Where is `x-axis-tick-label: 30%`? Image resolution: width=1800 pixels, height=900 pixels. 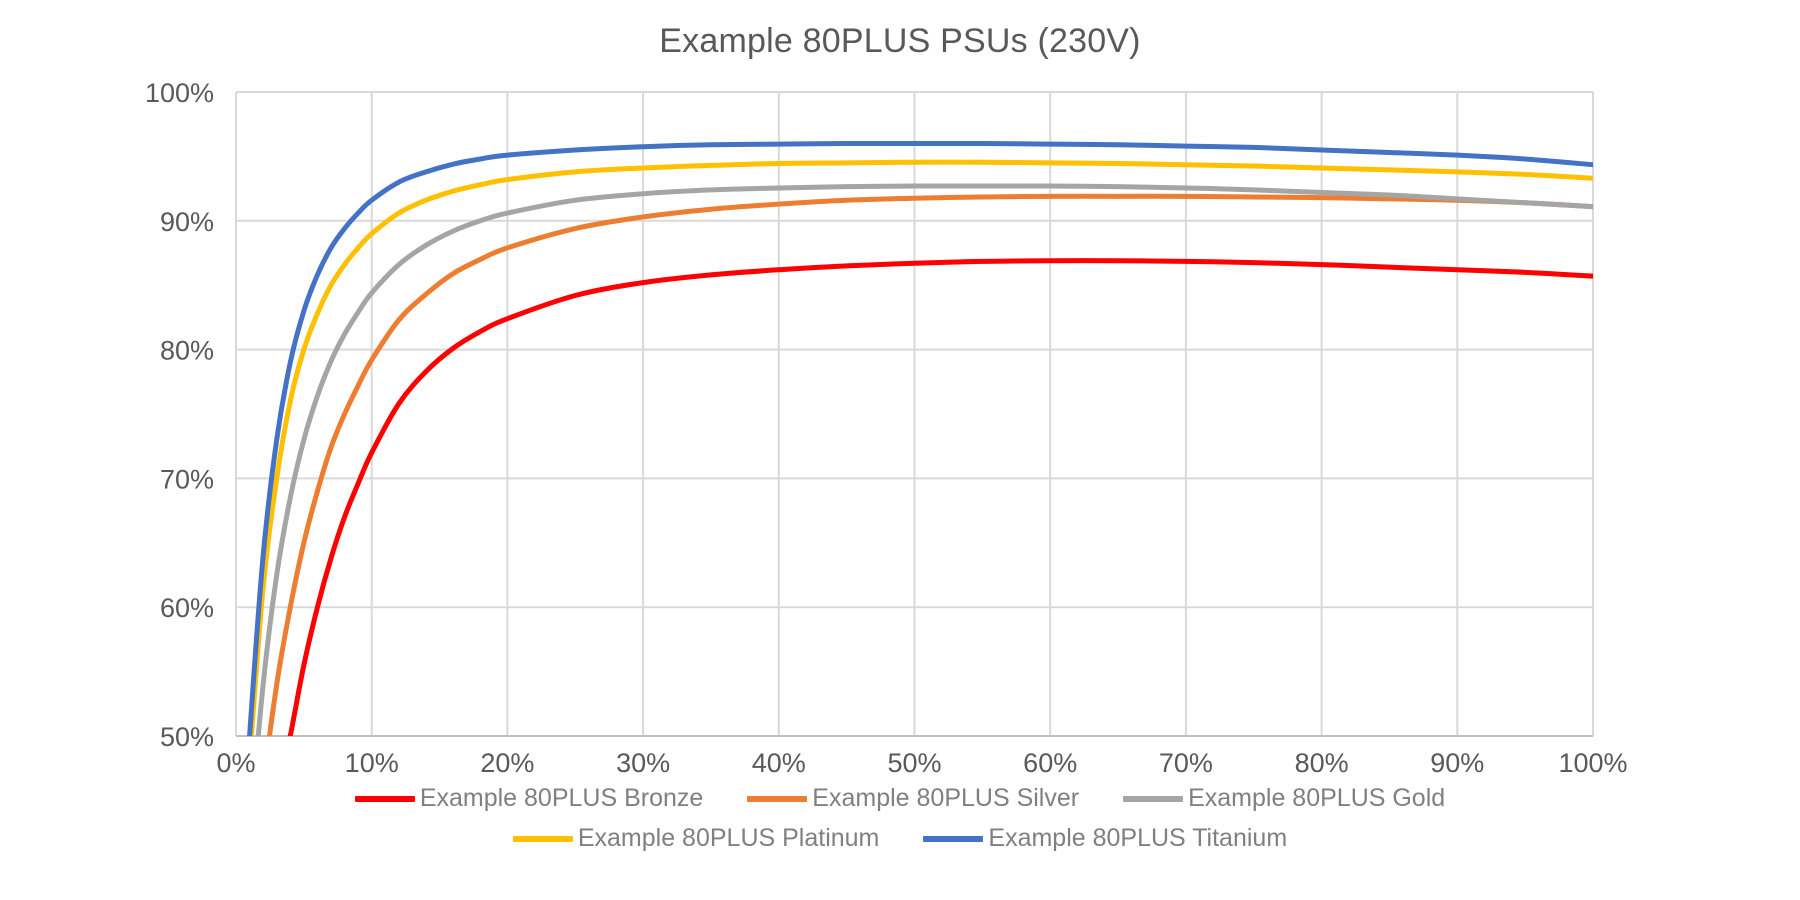
x-axis-tick-label: 30% is located at coordinates (643, 763).